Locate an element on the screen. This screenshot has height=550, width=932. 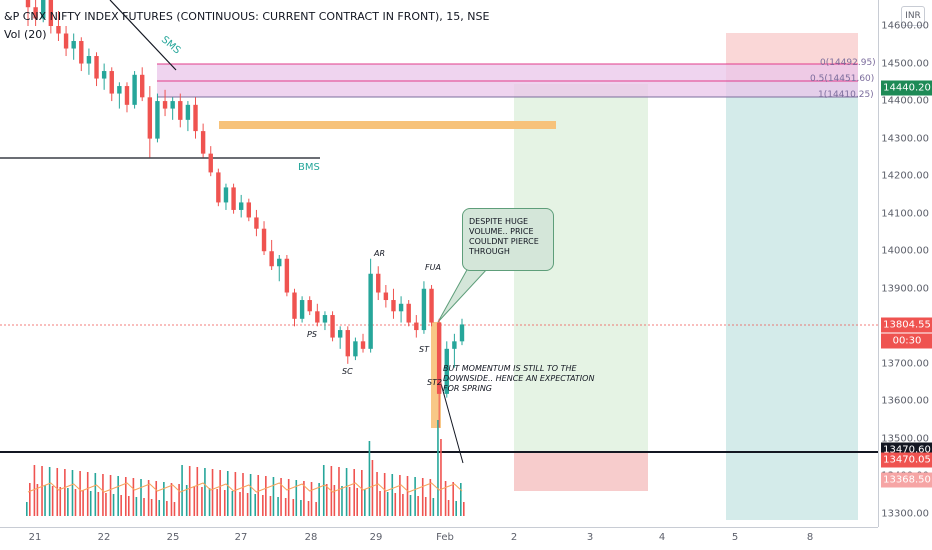
volume-bars is located at coordinates (245, 468).